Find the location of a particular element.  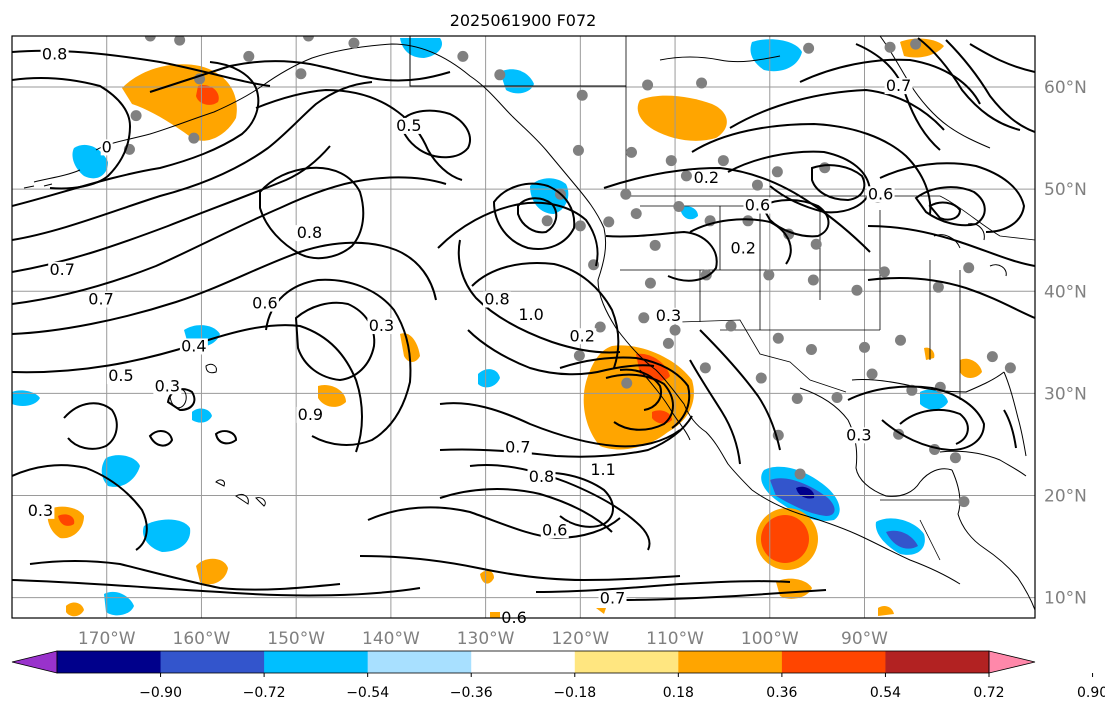

colorbar-tick-label: 0.90 is located at coordinates (1091, 693).